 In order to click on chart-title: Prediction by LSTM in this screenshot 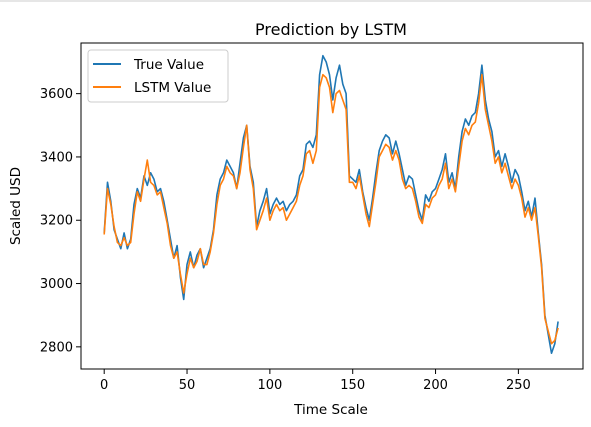, I will do `click(331, 29)`.